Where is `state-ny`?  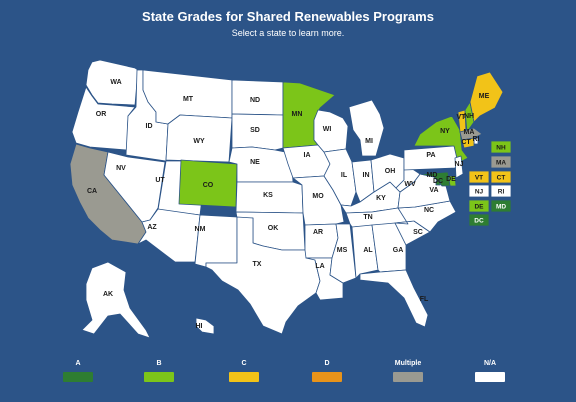
state-ny is located at coordinates (441, 139).